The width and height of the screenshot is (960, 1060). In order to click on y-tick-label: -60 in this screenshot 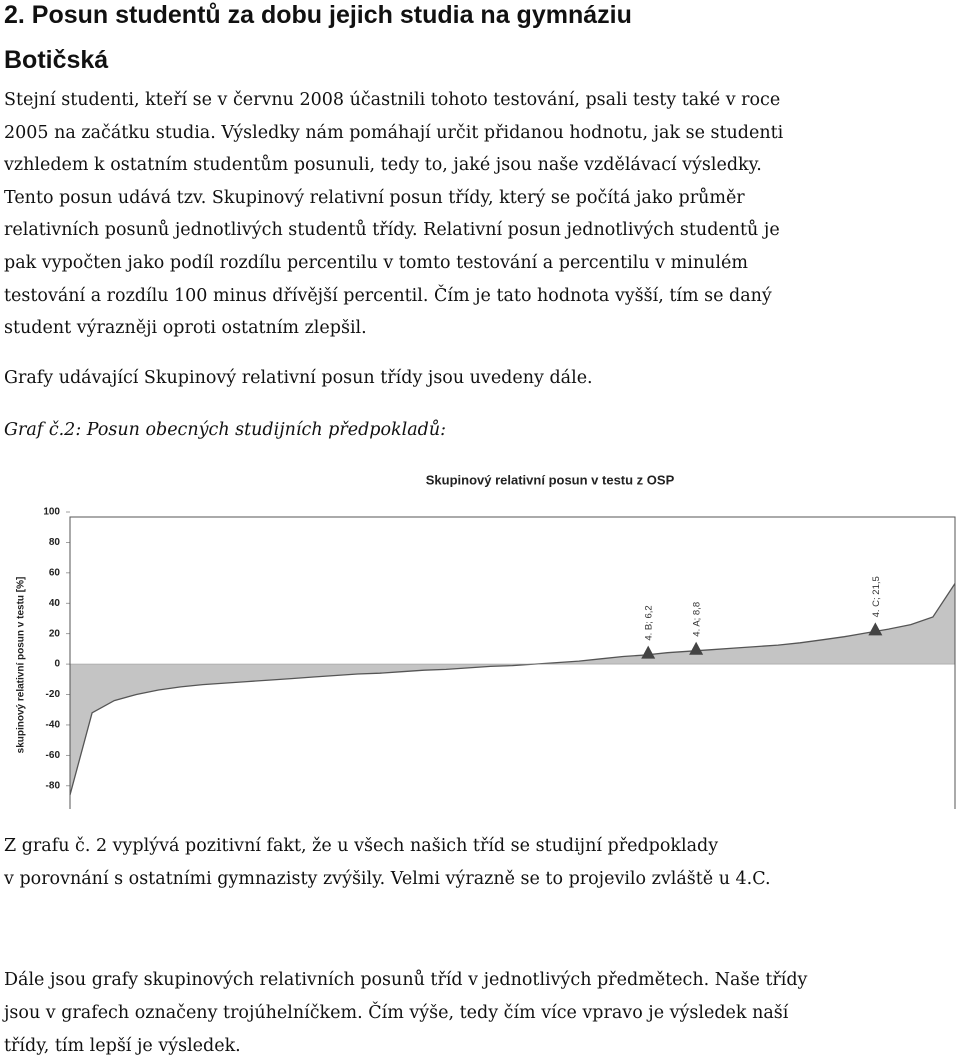, I will do `click(53, 755)`.